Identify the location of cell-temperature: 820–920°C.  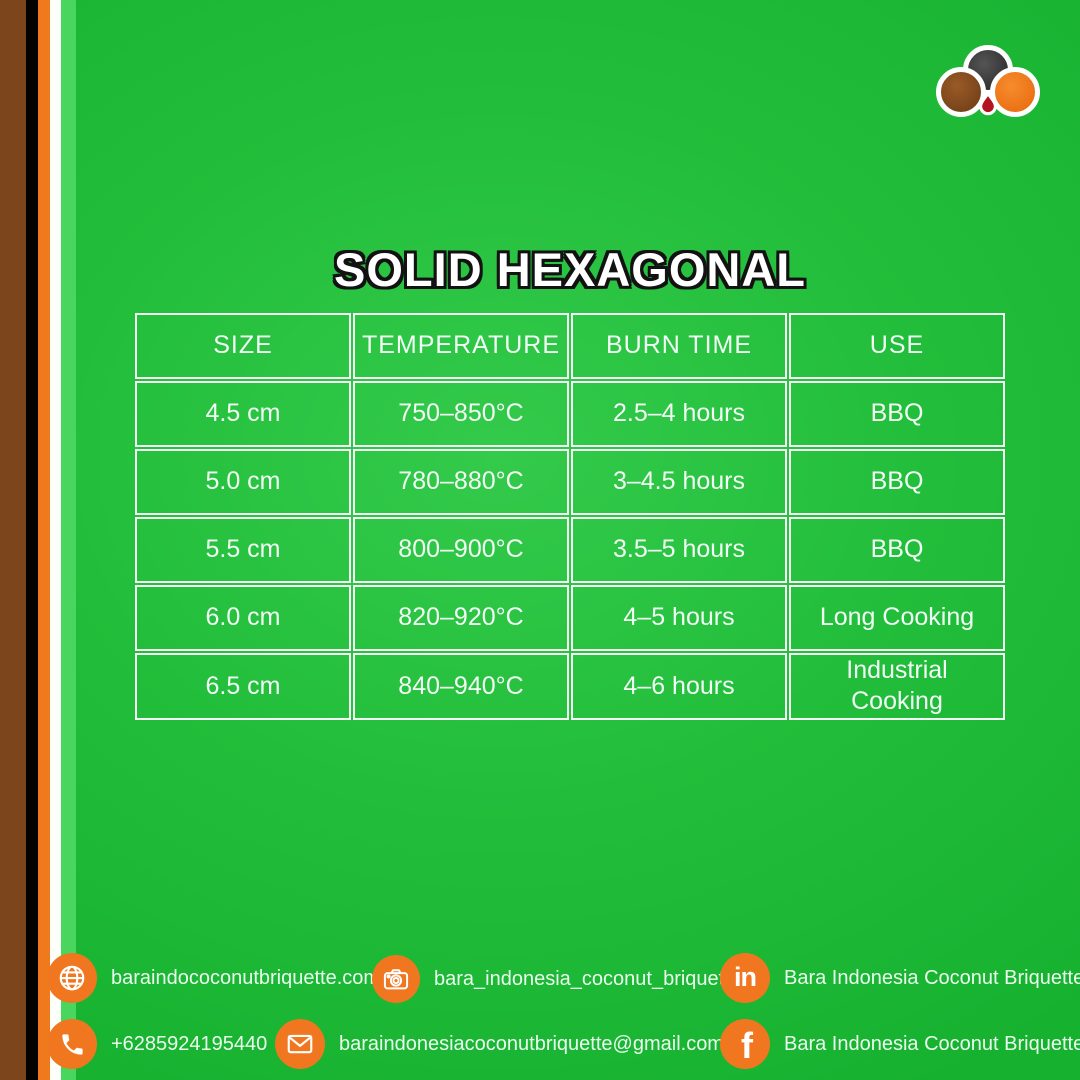
(461, 618).